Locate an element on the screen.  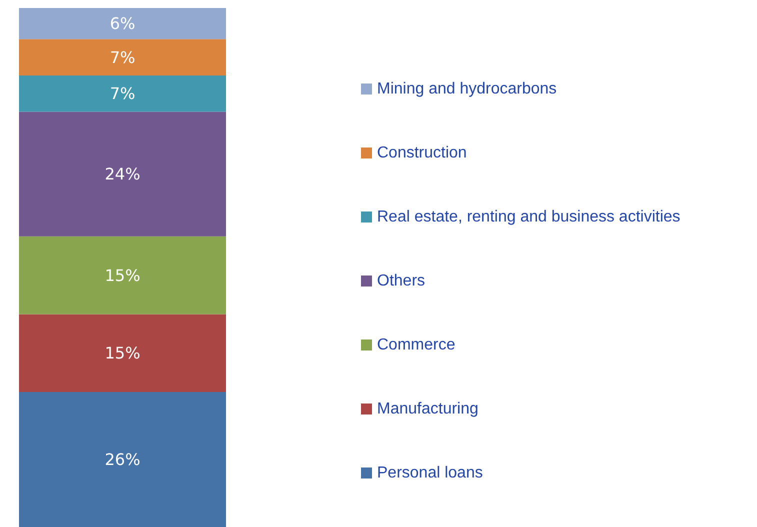
legend-label: Mining and hydrocarbons is located at coordinates (467, 89).